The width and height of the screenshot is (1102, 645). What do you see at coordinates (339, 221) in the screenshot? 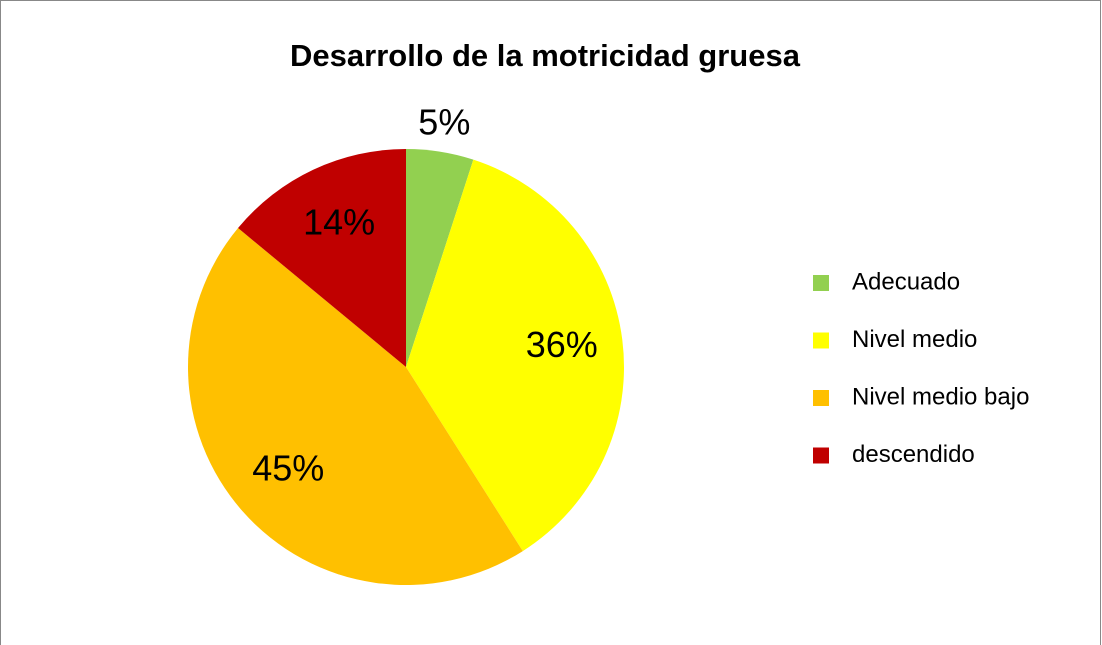
I see `data-label: 14%` at bounding box center [339, 221].